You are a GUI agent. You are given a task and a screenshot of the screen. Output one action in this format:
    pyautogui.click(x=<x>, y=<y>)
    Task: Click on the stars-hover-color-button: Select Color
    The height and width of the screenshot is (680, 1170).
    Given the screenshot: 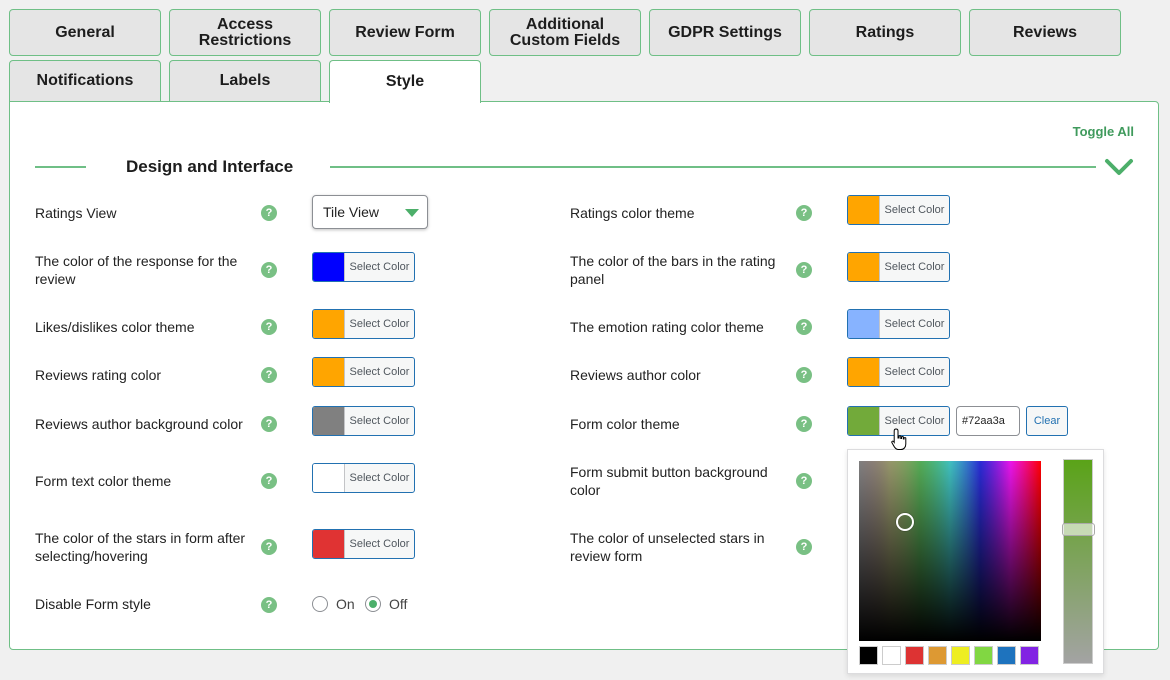 What is the action you would take?
    pyautogui.click(x=363, y=544)
    